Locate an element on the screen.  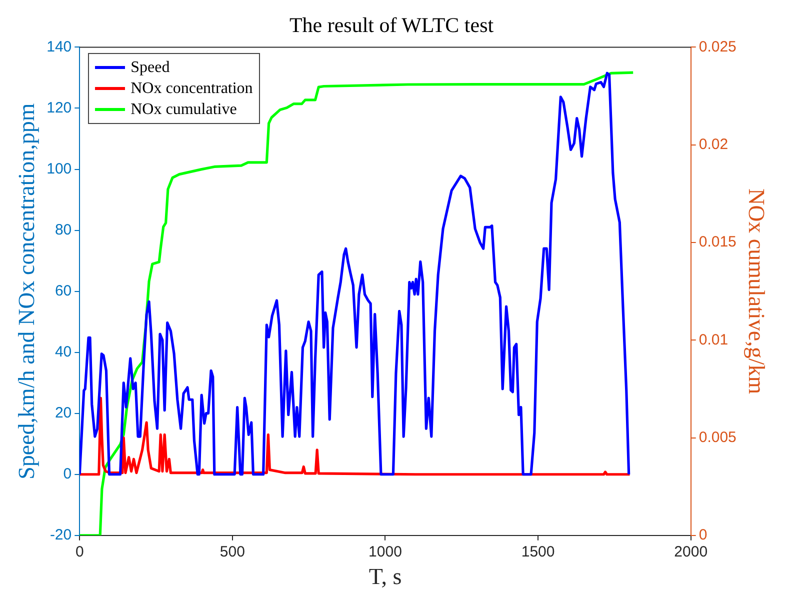
x-tick-label: 1500 is located at coordinates (538, 552).